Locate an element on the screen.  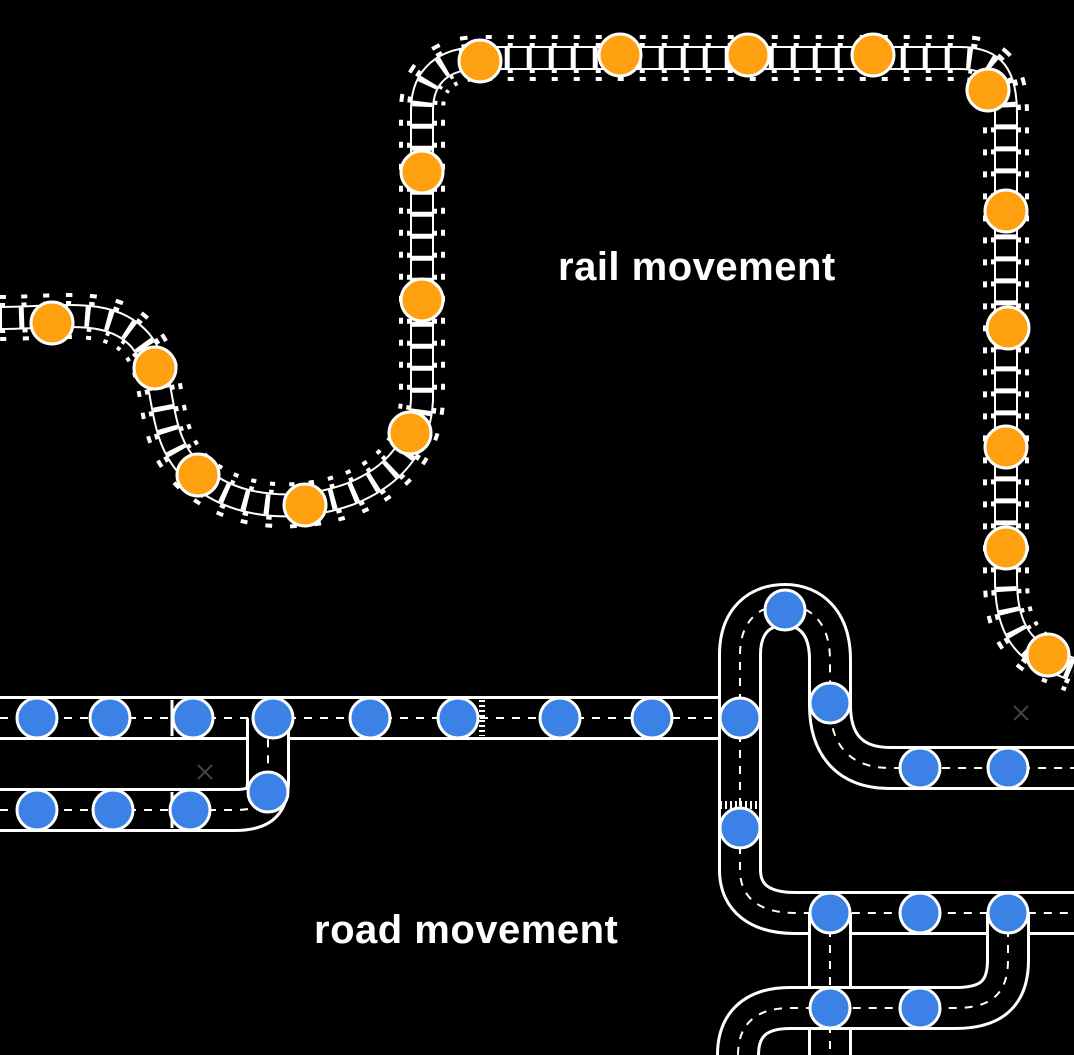
rail-movement-label: rail movement is located at coordinates (697, 267).